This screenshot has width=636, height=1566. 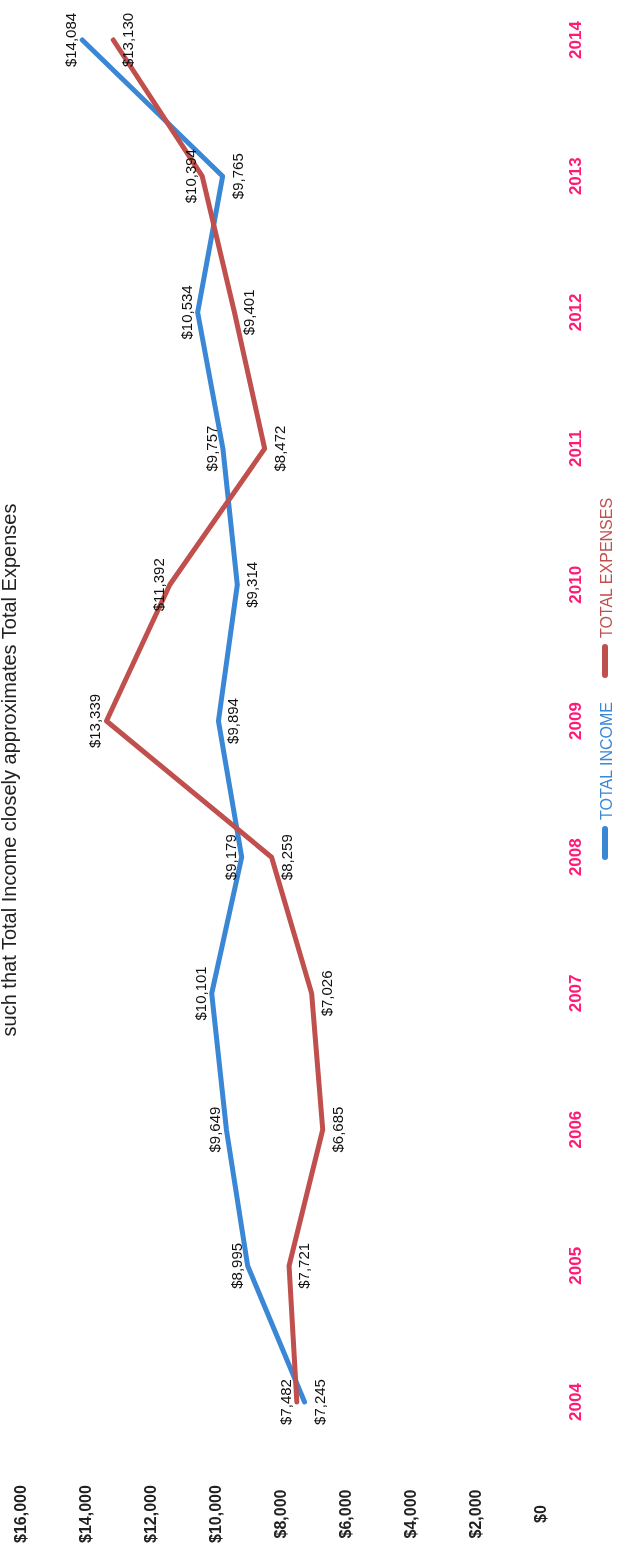 I want to click on data-label: $9,179, so click(x=230, y=857).